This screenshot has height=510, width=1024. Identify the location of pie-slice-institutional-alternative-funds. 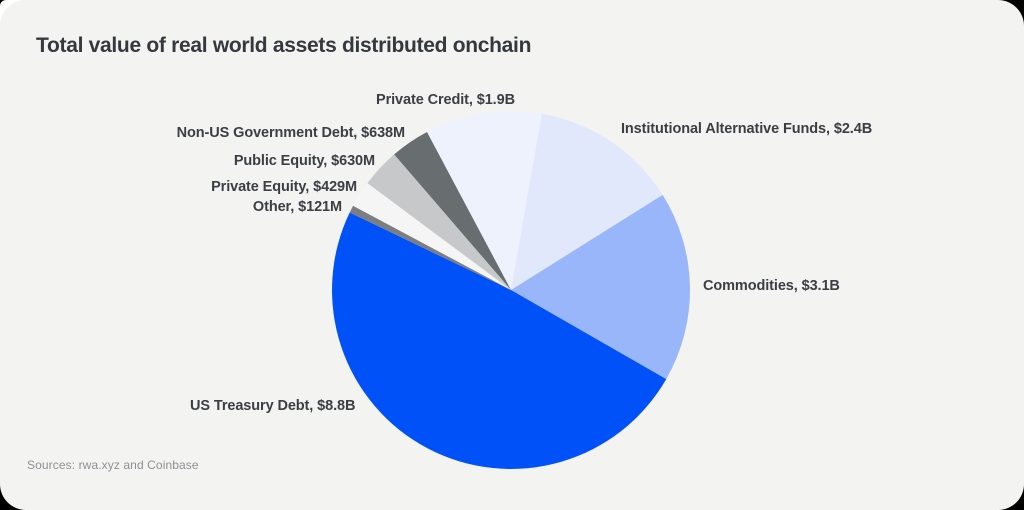
(587, 201).